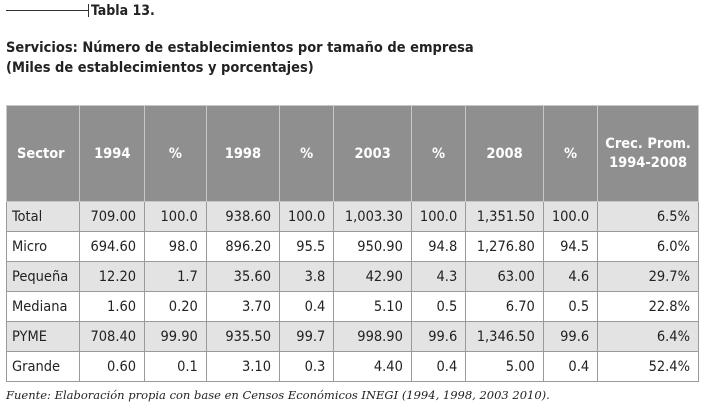  I want to click on cell-val-2003: 998.90, so click(372, 336).